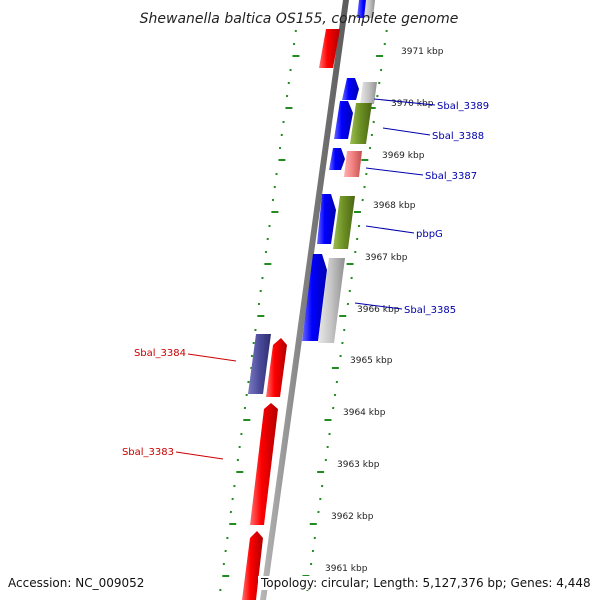 The width and height of the screenshot is (600, 600). What do you see at coordinates (394, 206) in the screenshot?
I see `kbp-label: 3968 kbp` at bounding box center [394, 206].